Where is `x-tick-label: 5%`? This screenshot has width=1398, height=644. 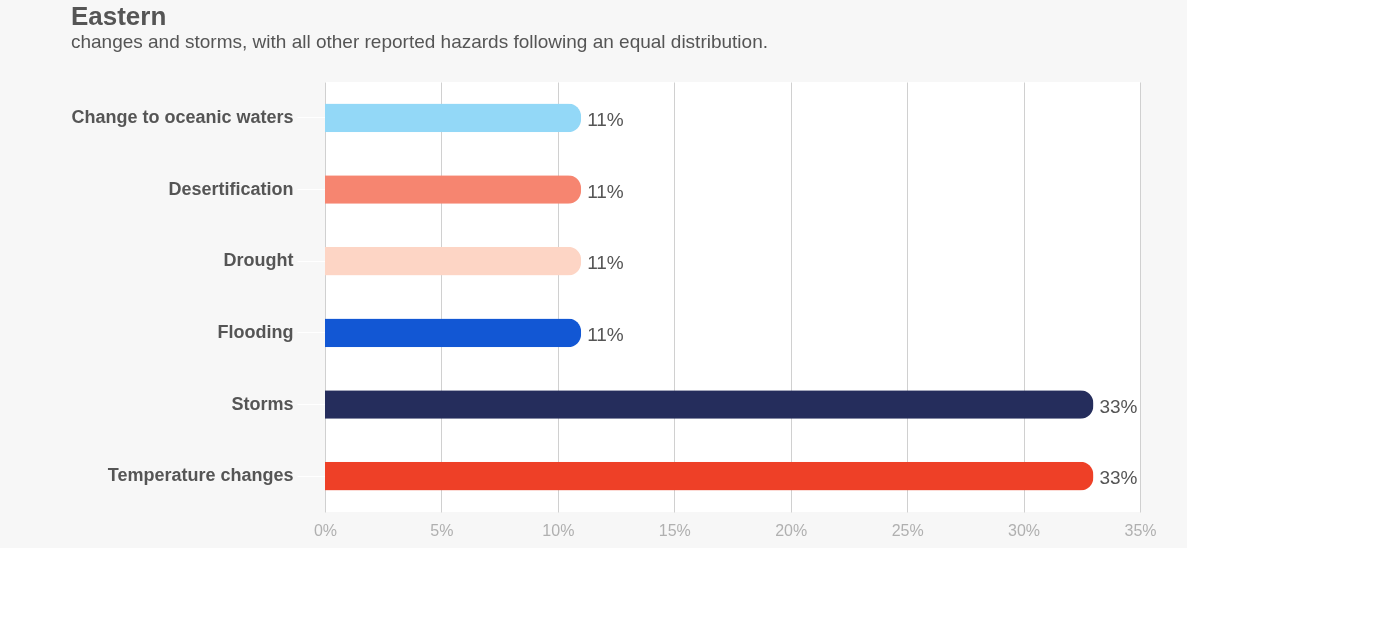
x-tick-label: 5% is located at coordinates (442, 530).